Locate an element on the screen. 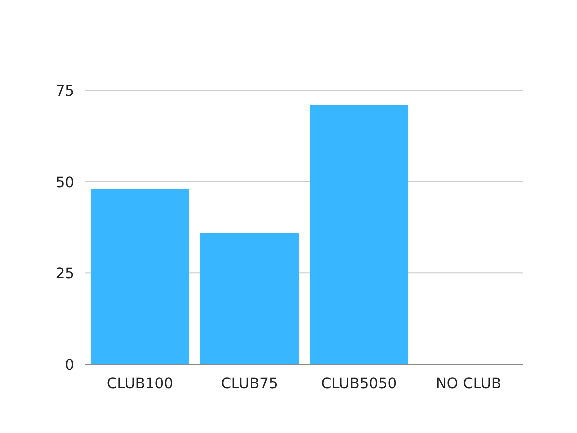 This screenshot has height=433, width=577. y-tick-label: 50 is located at coordinates (65, 183).